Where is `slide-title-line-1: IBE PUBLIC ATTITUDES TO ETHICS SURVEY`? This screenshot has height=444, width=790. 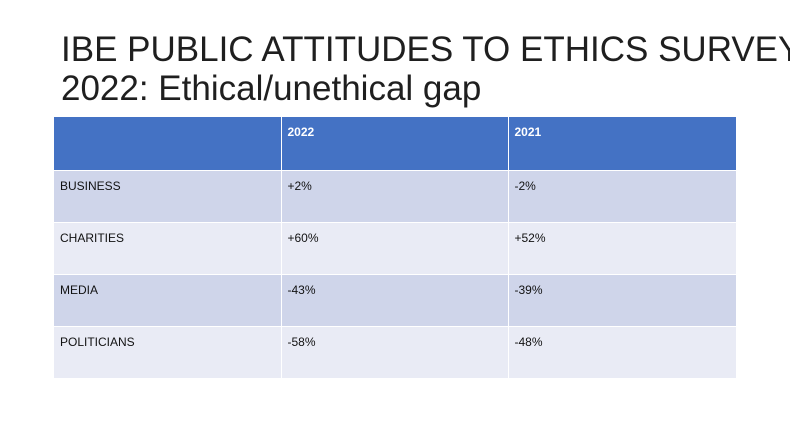
slide-title-line-1: IBE PUBLIC ATTITUDES TO ETHICS SURVEY is located at coordinates (425, 49).